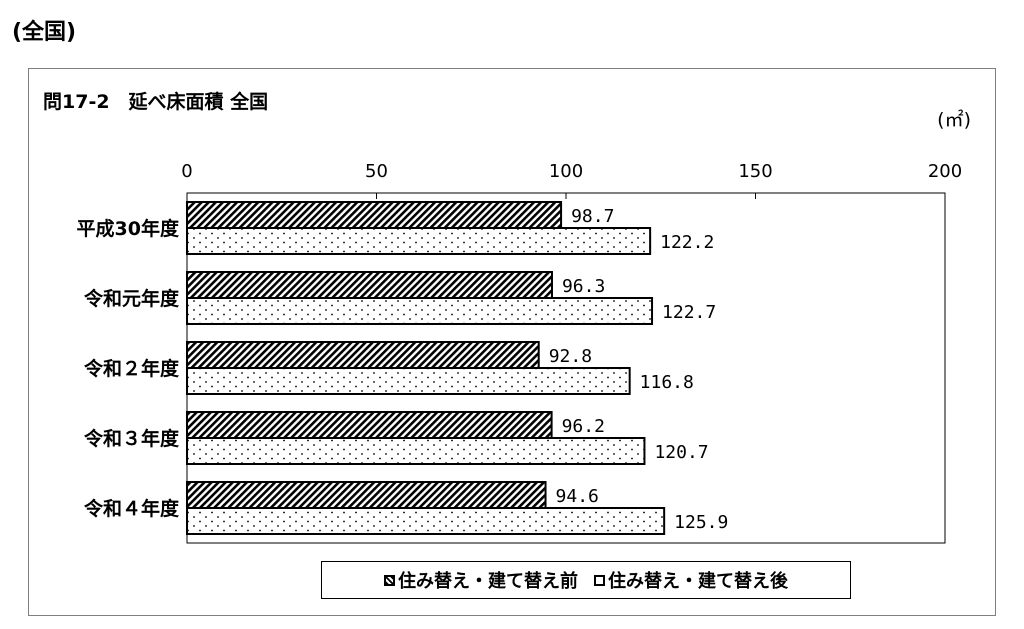  What do you see at coordinates (369, 285) in the screenshot?
I see `bar-s0-c1` at bounding box center [369, 285].